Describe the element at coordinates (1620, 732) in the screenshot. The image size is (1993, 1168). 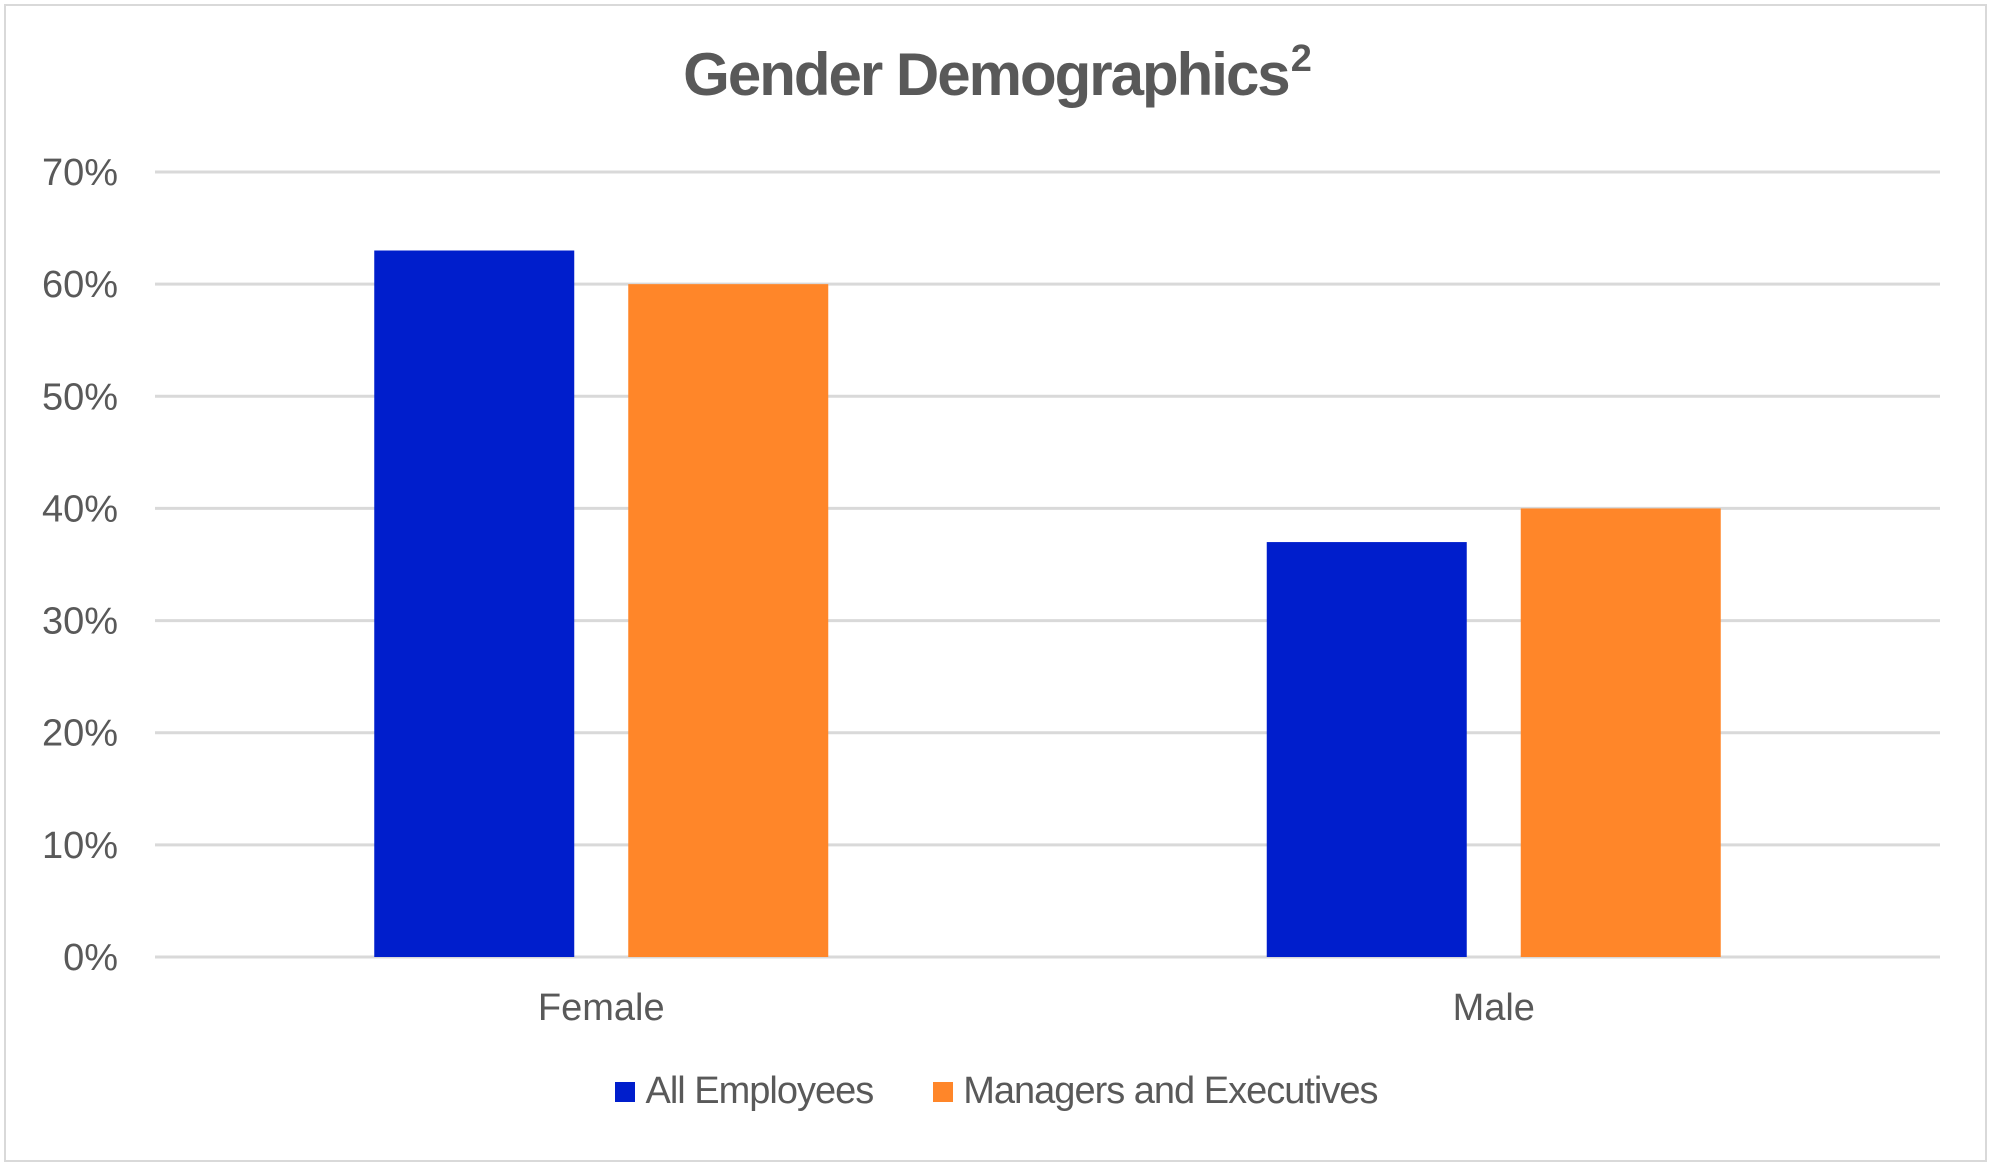
I see `bar-male-managers-and-executives` at that location.